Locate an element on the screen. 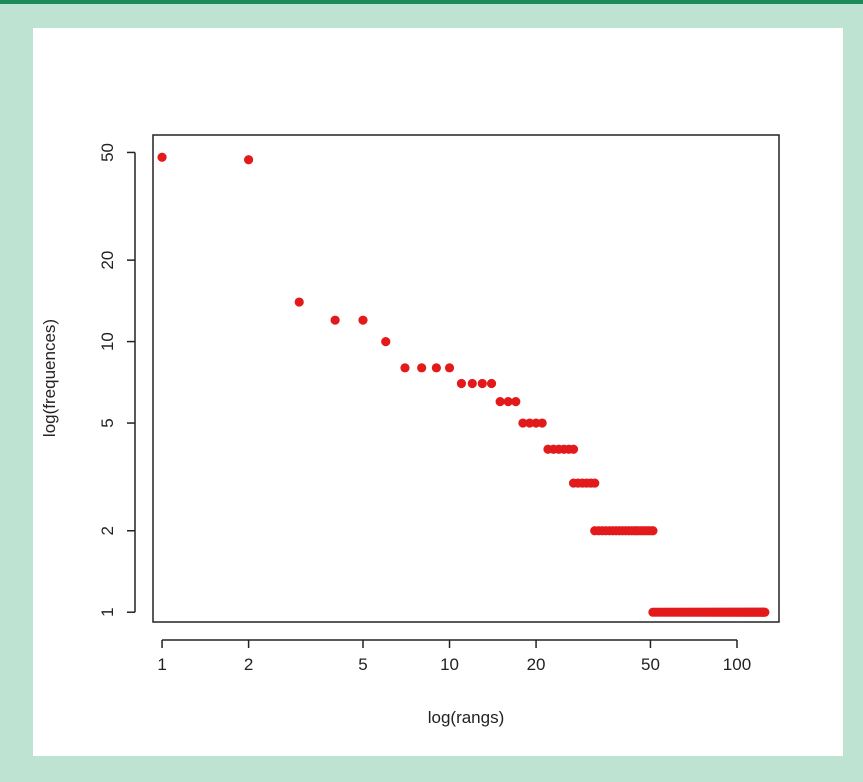 This screenshot has height=782, width=863. y-axis-title: log(frequences) is located at coordinates (49, 378).